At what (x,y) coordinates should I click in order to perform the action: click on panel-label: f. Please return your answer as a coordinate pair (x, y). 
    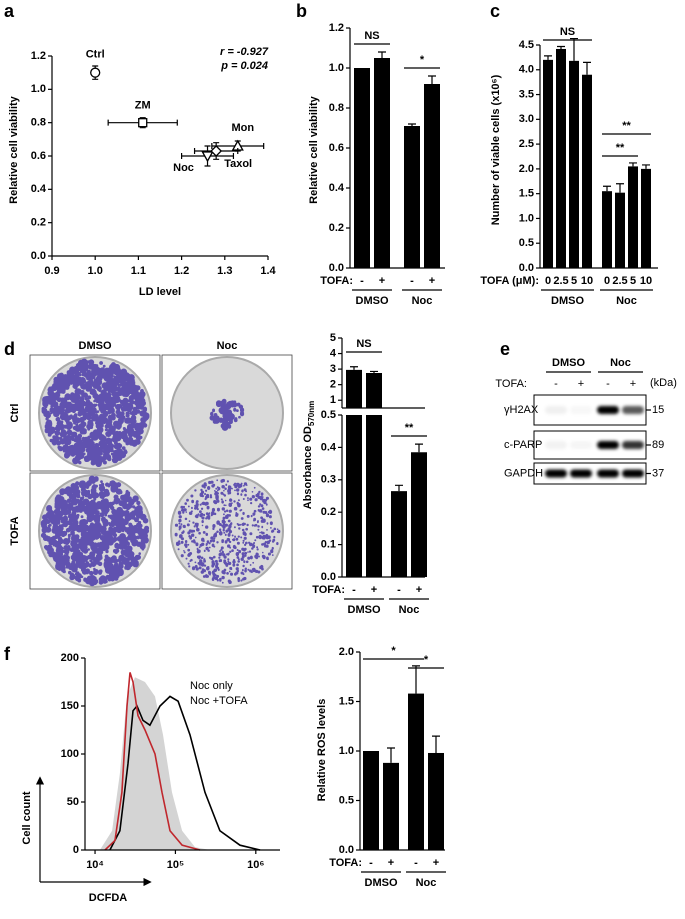
    Looking at the image, I should click on (7, 654).